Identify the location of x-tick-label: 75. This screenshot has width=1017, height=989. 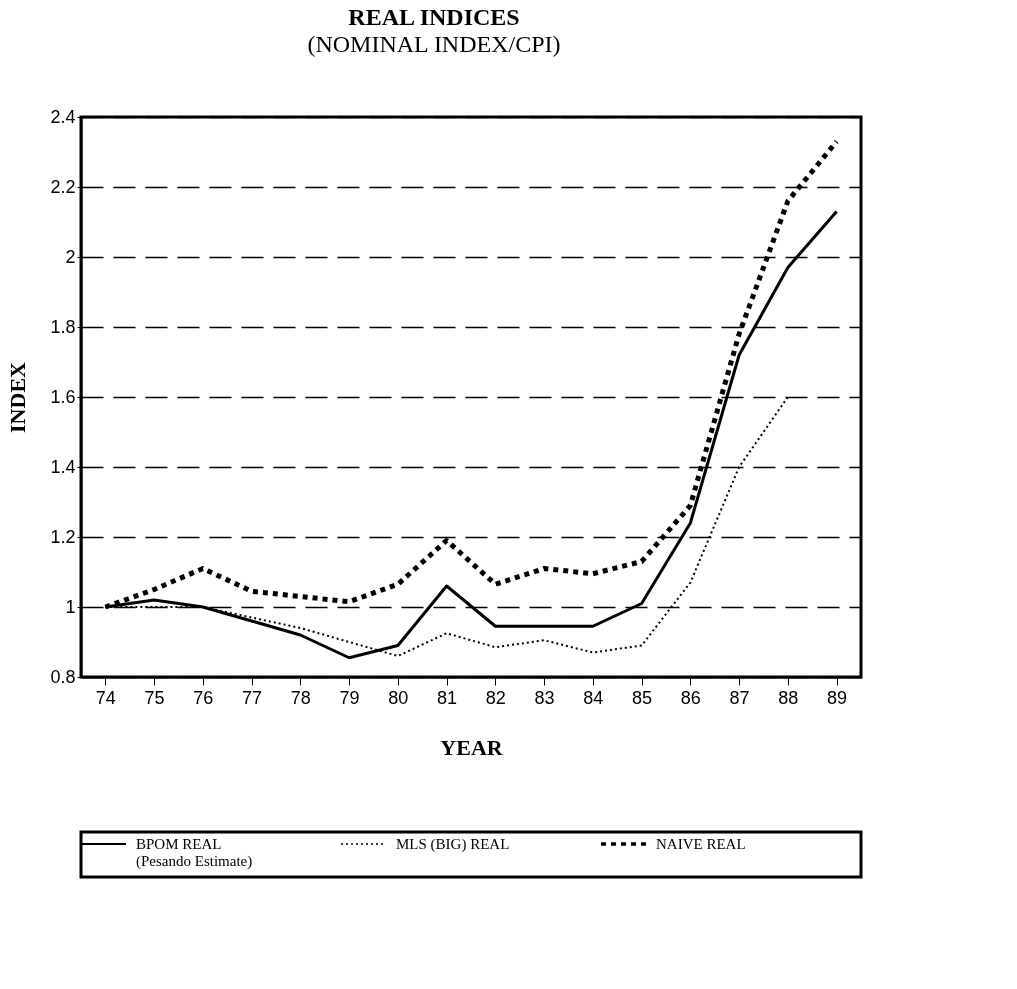
(154, 697).